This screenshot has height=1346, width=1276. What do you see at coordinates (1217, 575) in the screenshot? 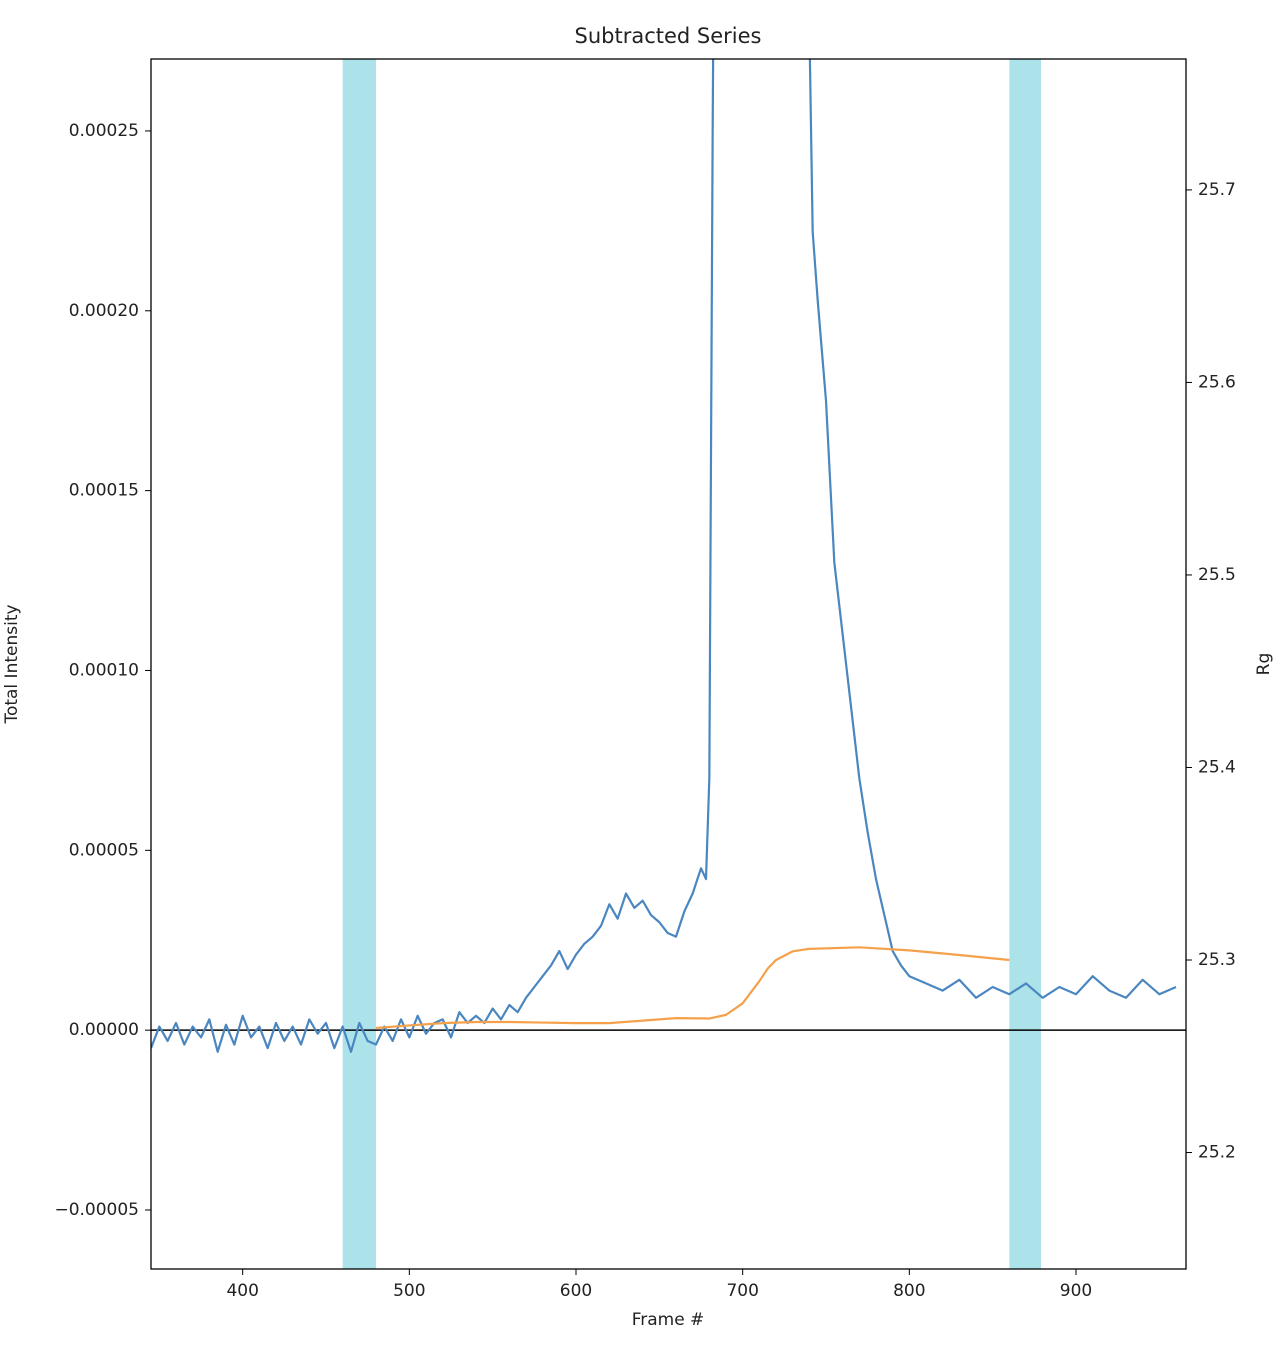
I see `y2-tick-label: 25.5` at bounding box center [1217, 575].